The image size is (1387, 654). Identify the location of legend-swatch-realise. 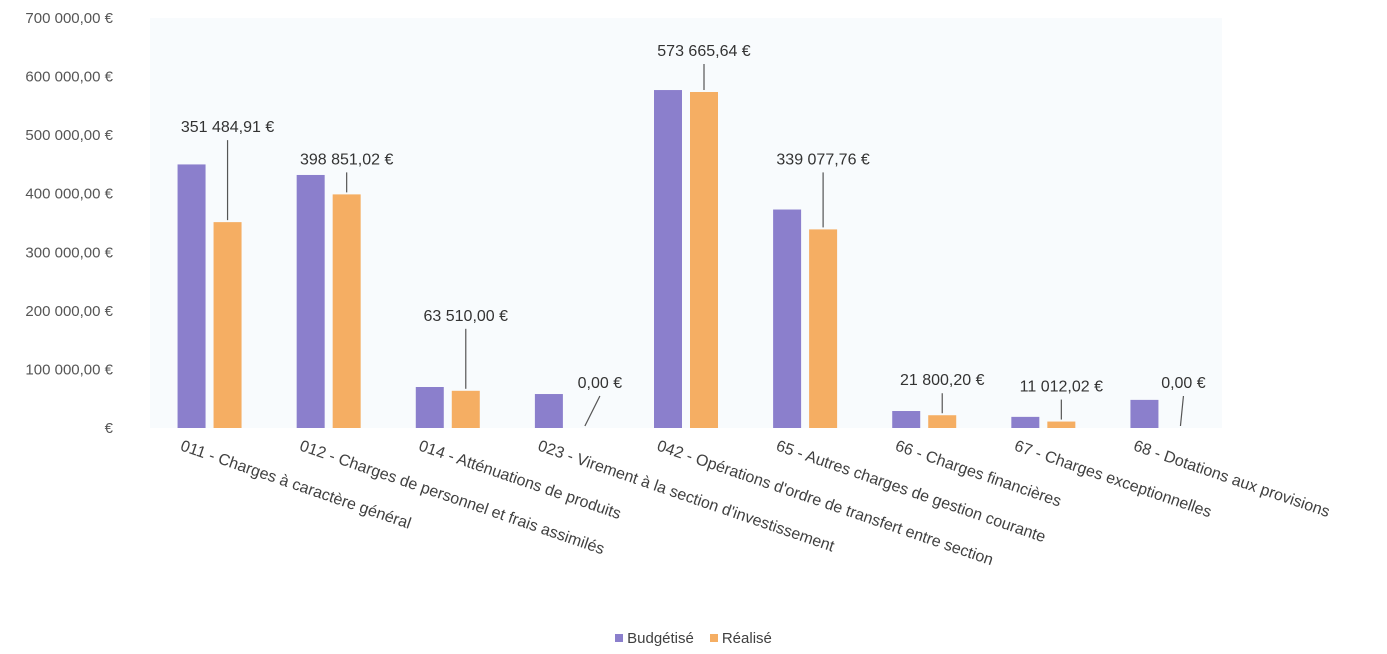
(713, 638).